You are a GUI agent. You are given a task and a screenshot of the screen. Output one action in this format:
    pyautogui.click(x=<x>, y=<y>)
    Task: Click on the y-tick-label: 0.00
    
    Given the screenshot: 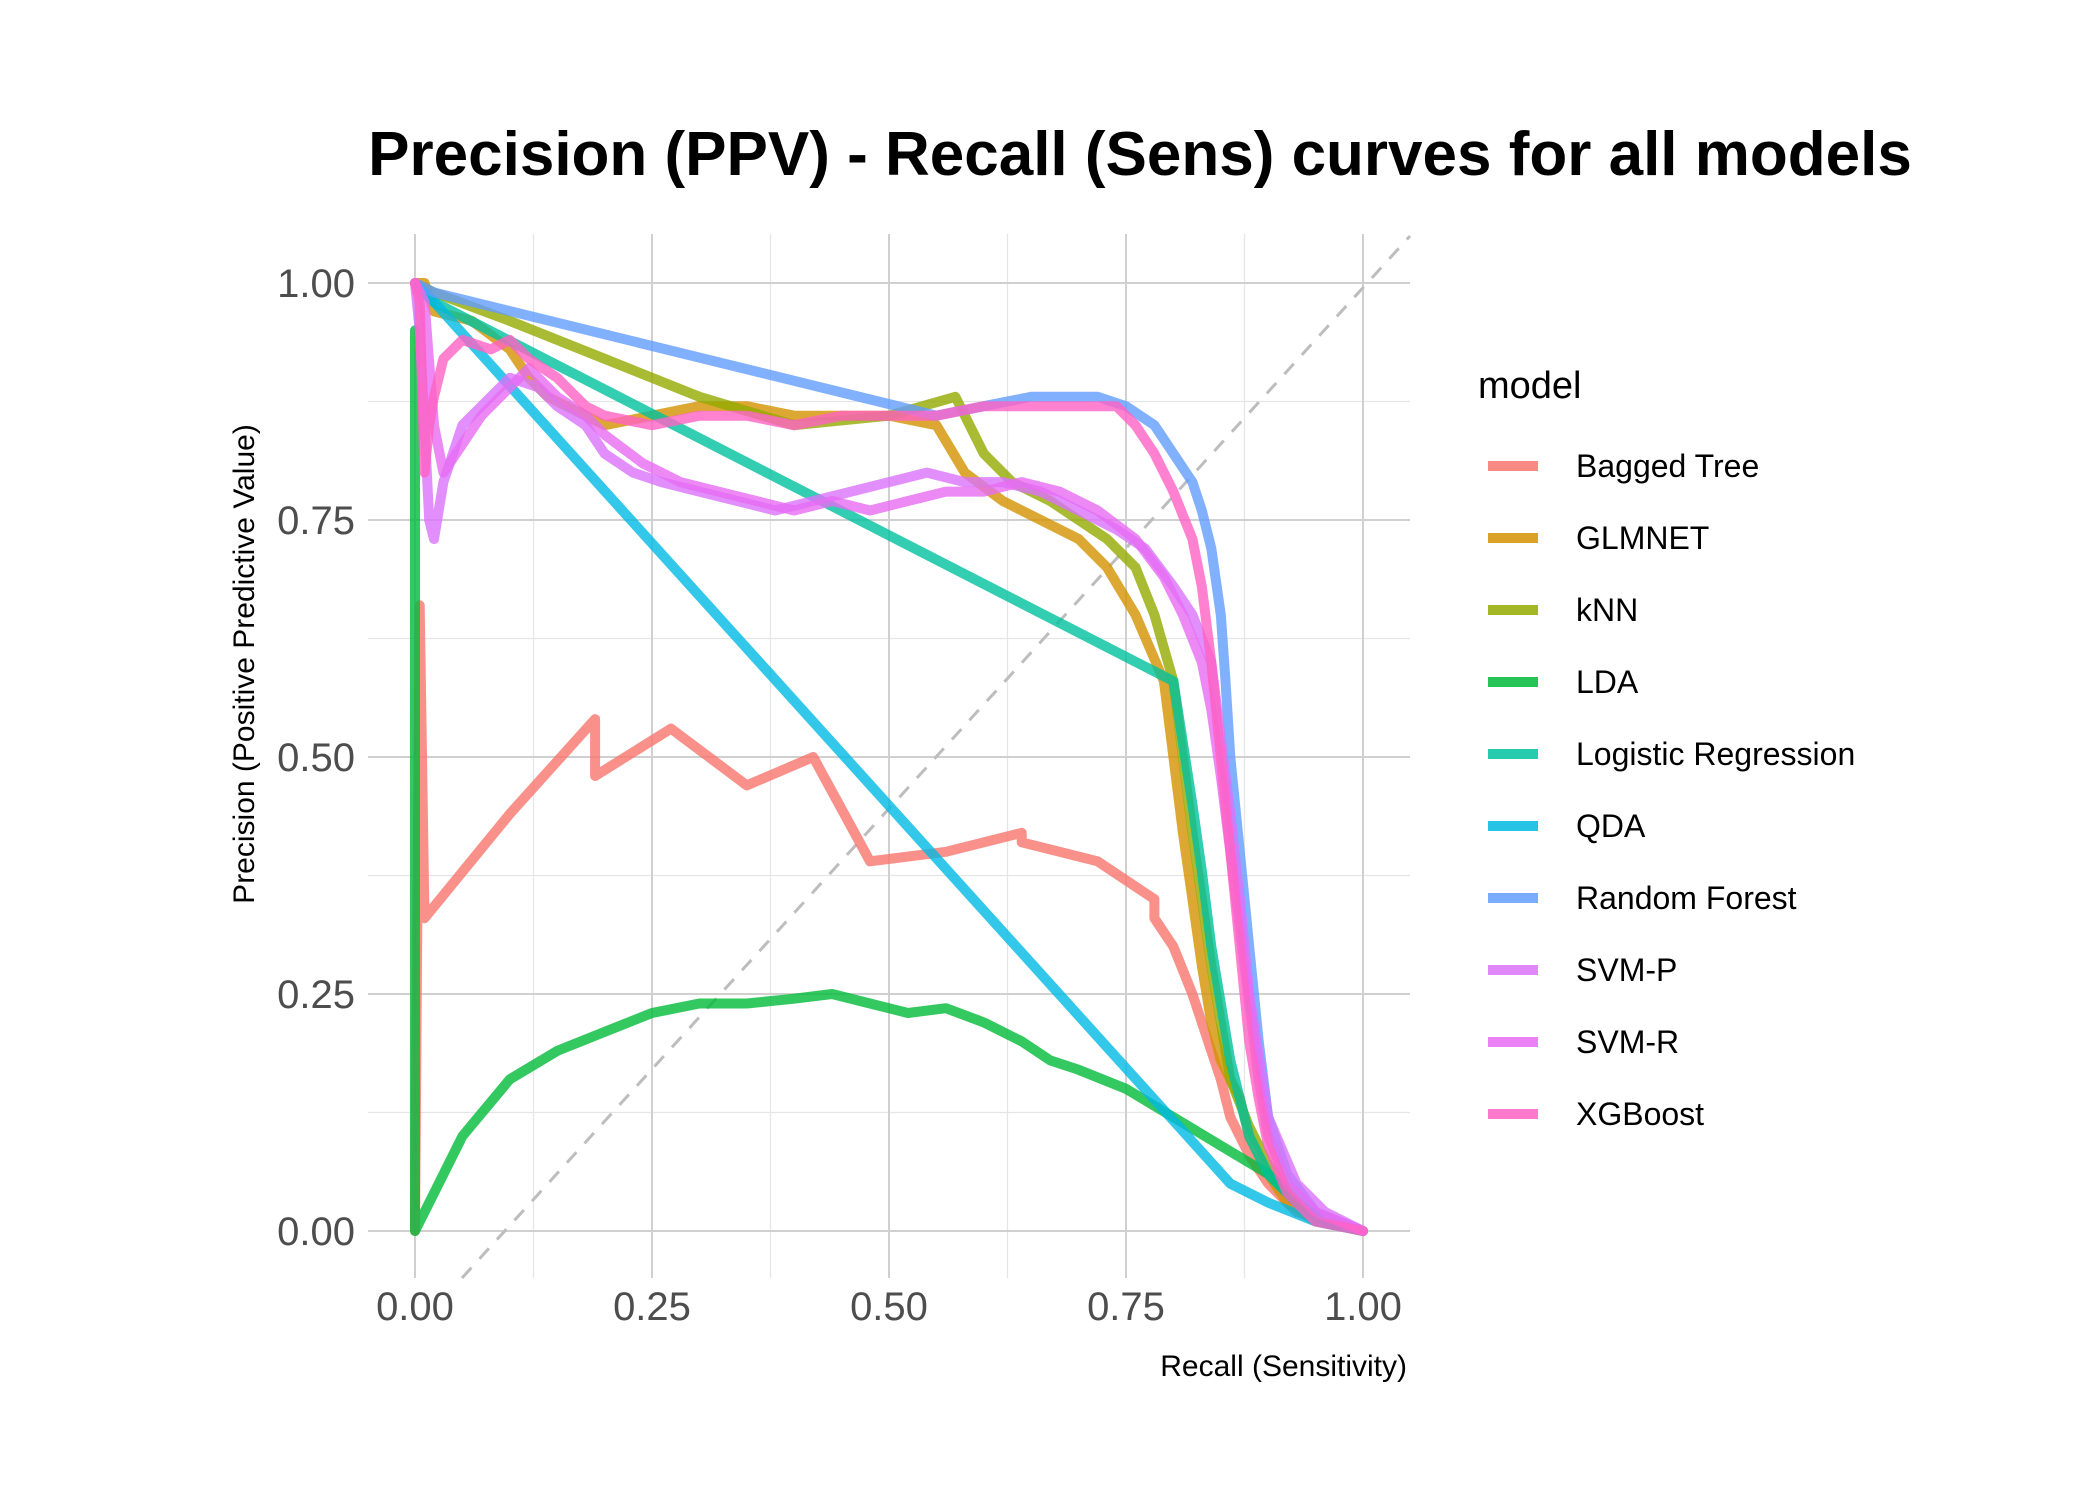 What is the action you would take?
    pyautogui.click(x=316, y=1232)
    